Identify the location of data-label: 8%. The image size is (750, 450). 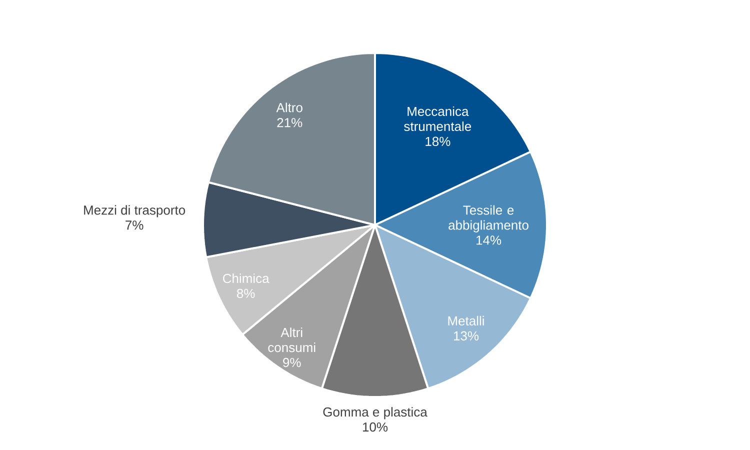
(246, 293).